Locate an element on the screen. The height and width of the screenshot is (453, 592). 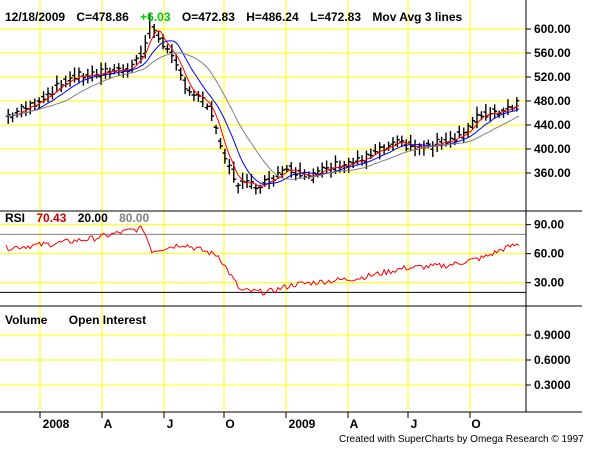
y-tick-label: 0.3000 is located at coordinates (552, 385).